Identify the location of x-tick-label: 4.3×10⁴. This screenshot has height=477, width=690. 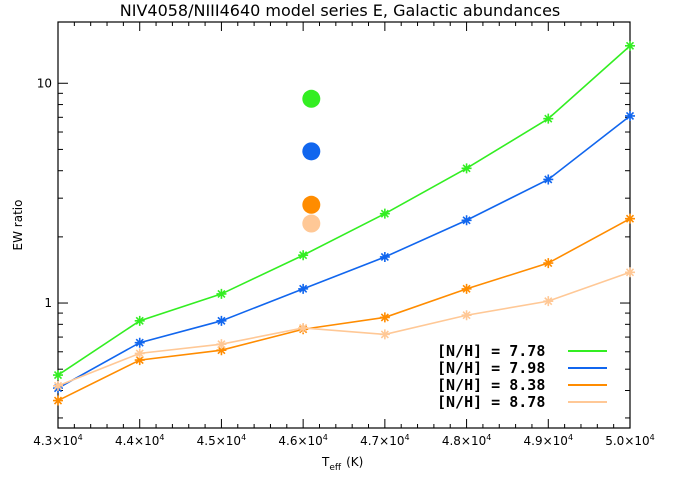
(58, 440).